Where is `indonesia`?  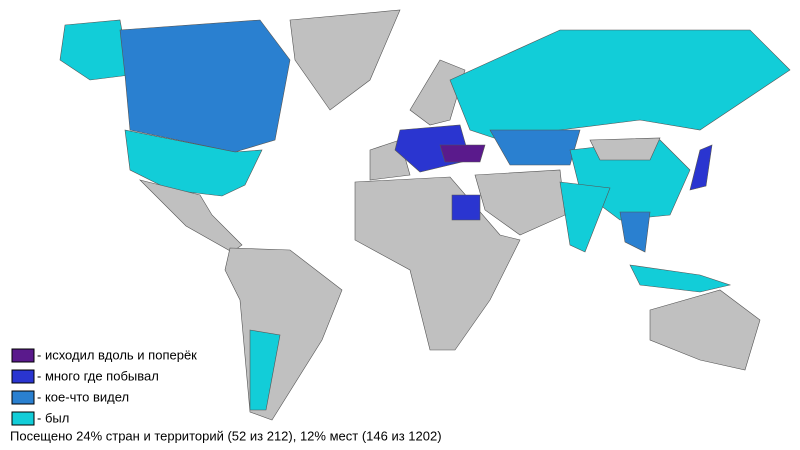
indonesia is located at coordinates (680, 278).